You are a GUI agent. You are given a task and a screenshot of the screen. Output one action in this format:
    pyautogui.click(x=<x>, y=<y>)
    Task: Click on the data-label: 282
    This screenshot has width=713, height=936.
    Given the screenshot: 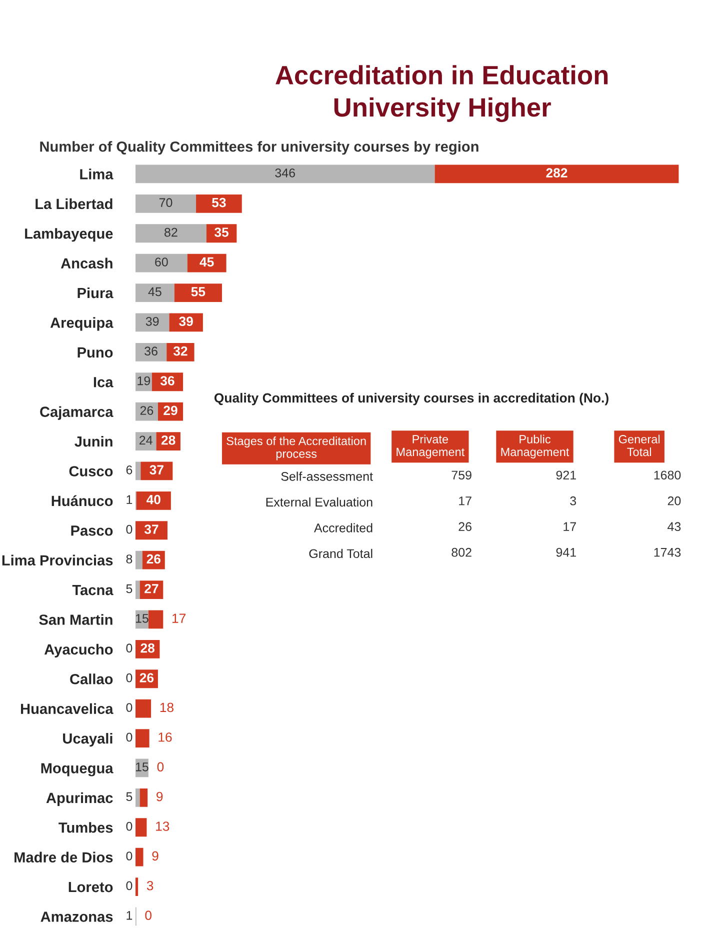 What is the action you would take?
    pyautogui.click(x=557, y=173)
    